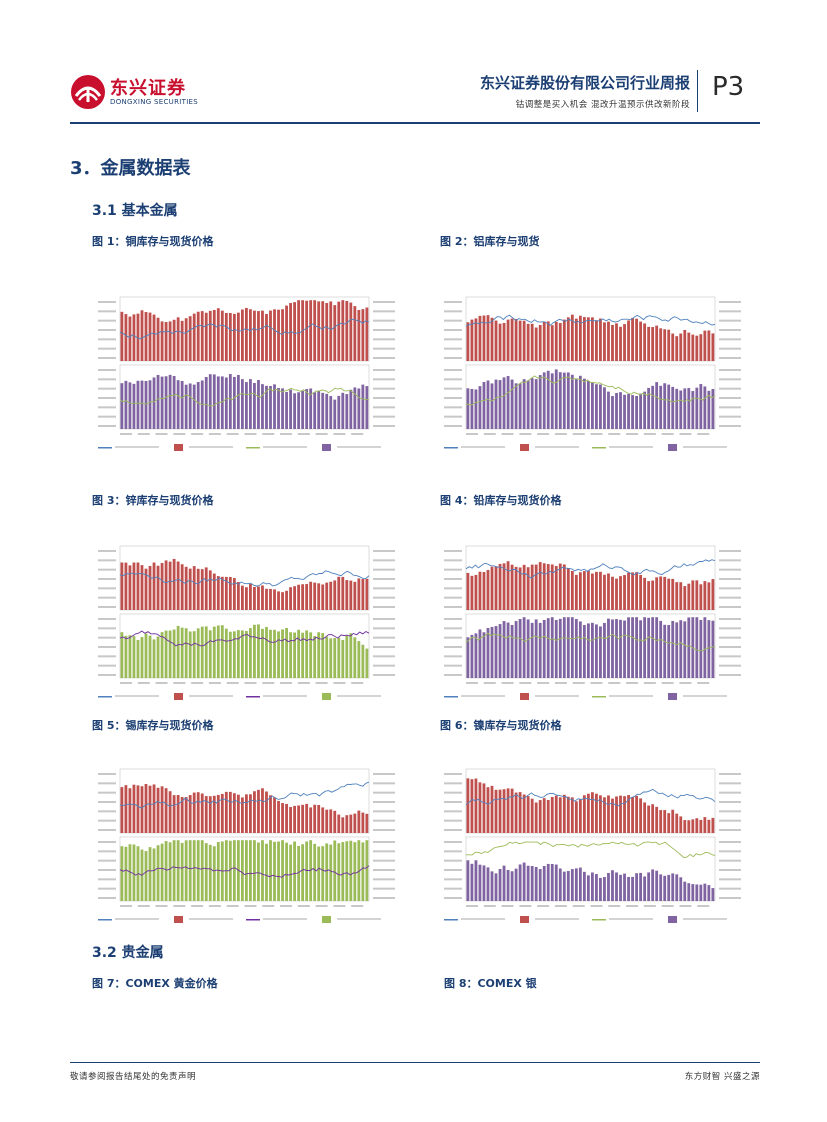 The height and width of the screenshot is (1122, 827). I want to click on price-line, so click(590, 797).